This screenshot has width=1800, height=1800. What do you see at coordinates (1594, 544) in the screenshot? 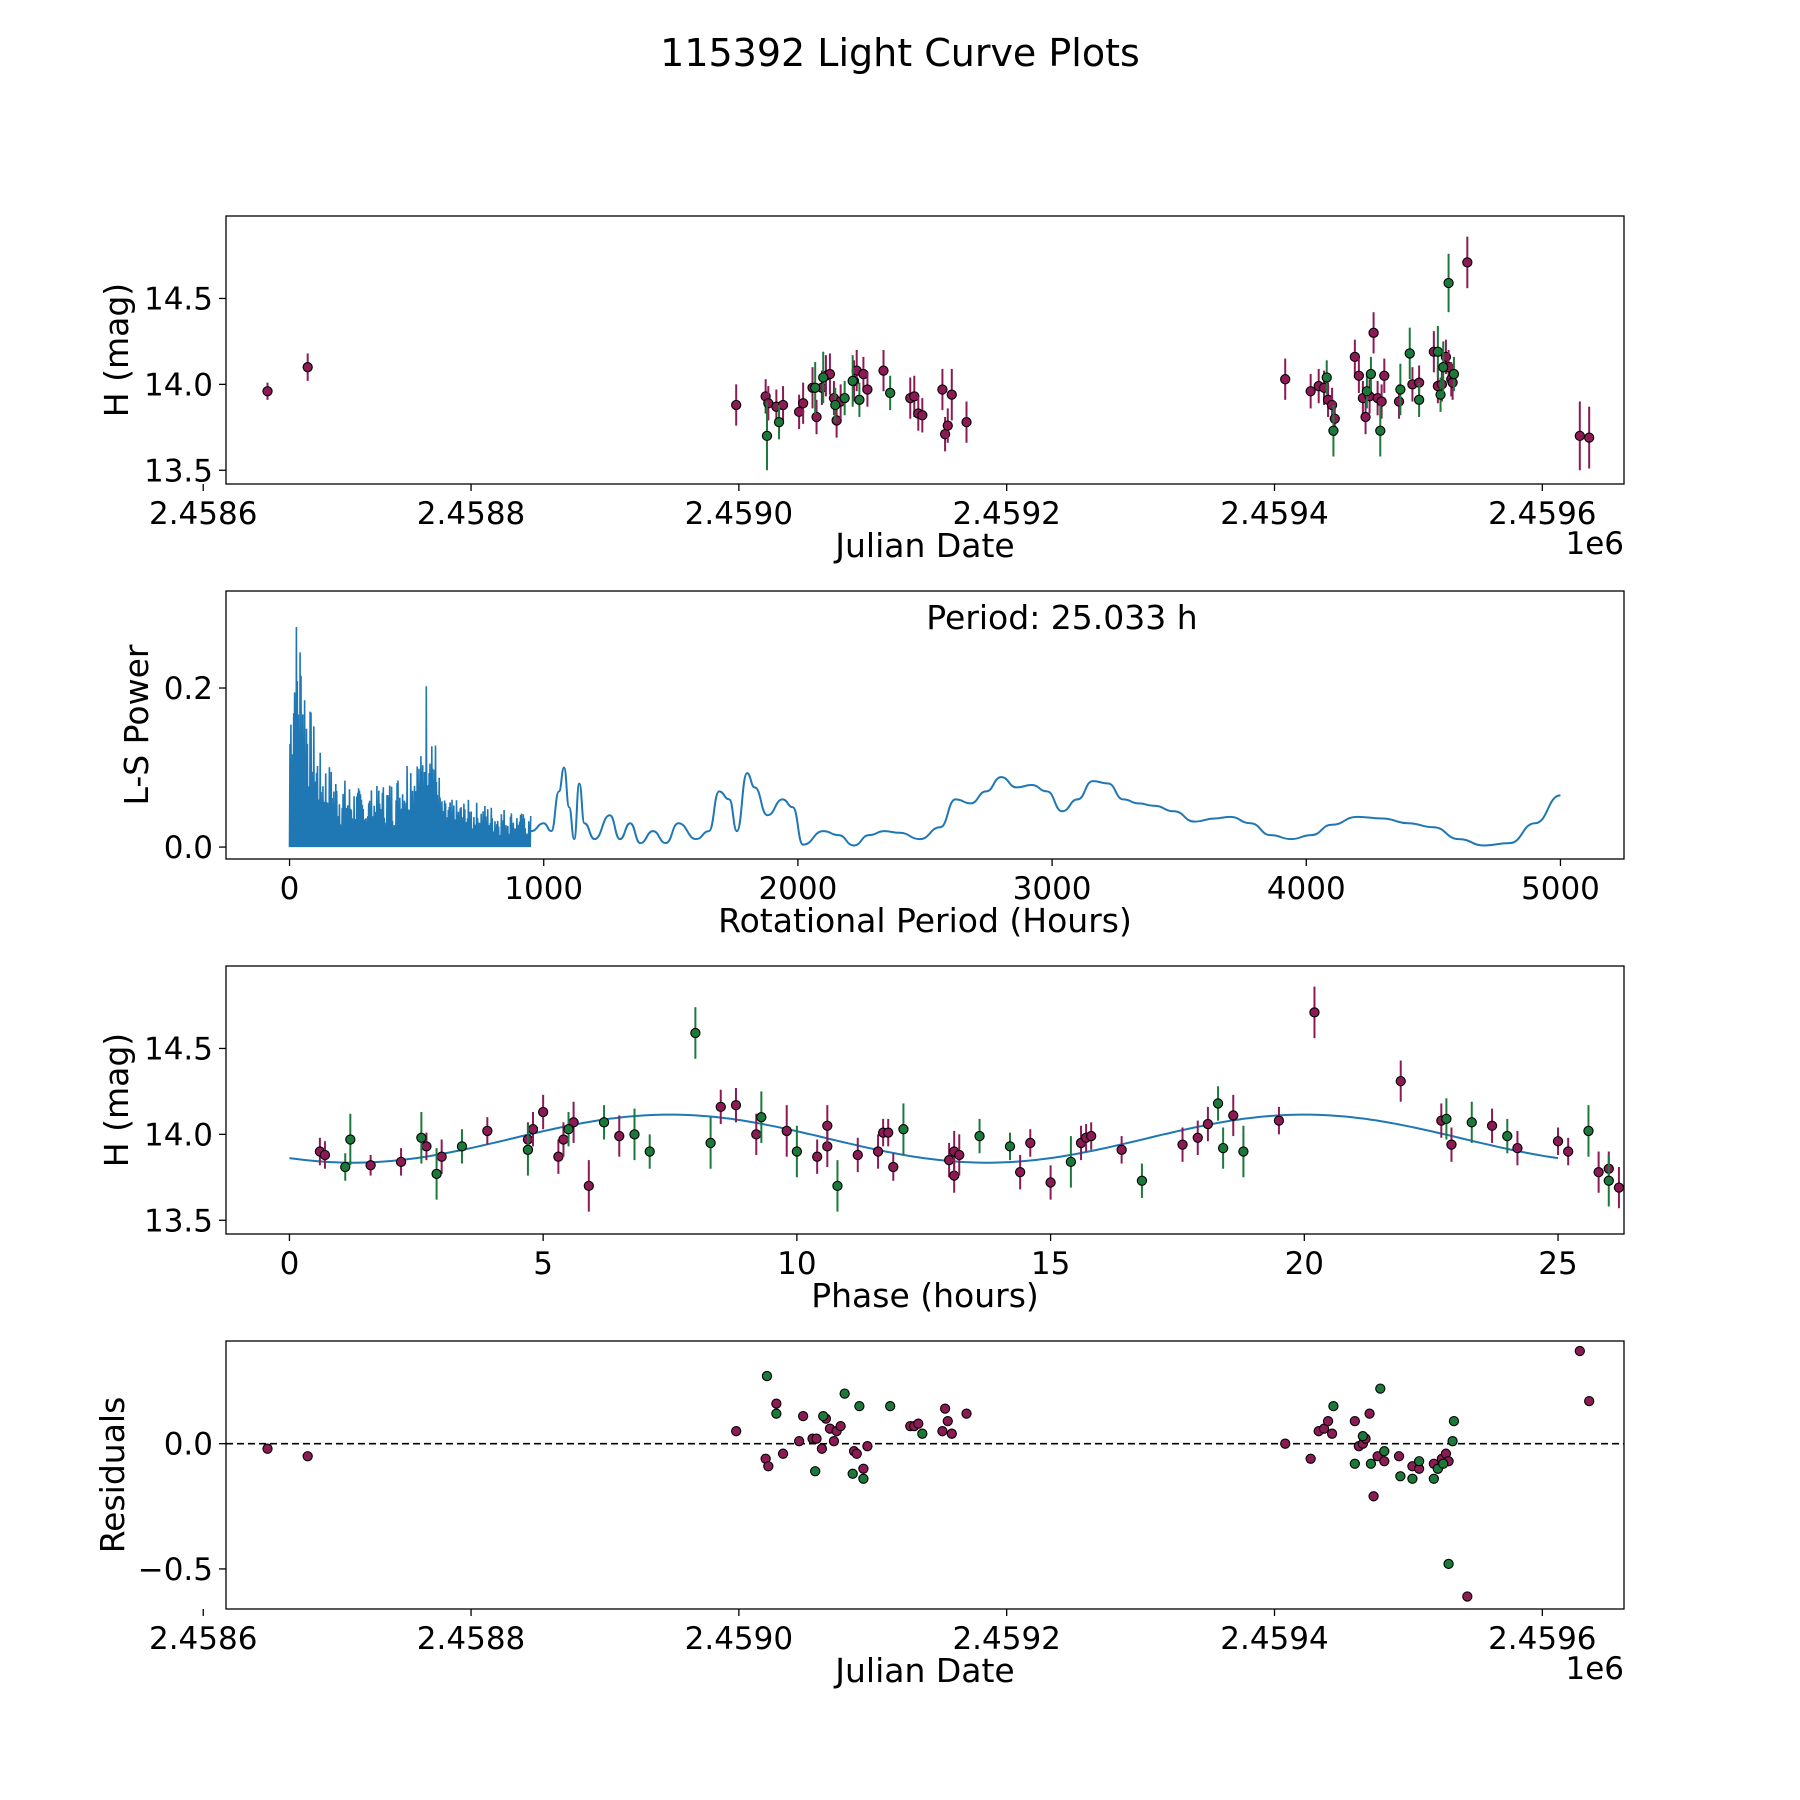
I see `lightcurve-offset-text: 1e6` at bounding box center [1594, 544].